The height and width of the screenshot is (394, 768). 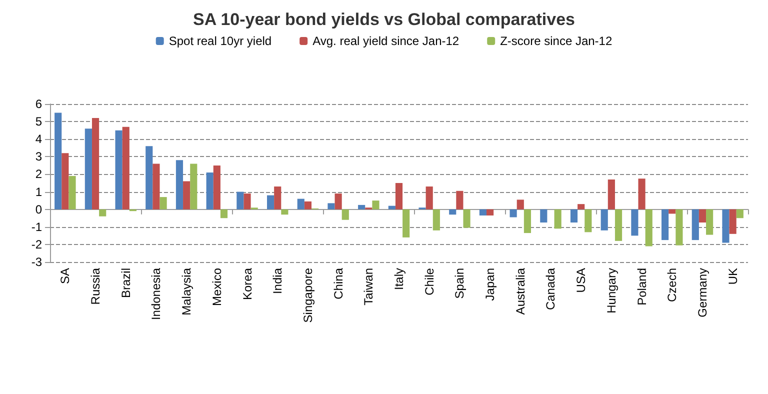 I want to click on y-tick-label: 6, so click(x=38, y=104).